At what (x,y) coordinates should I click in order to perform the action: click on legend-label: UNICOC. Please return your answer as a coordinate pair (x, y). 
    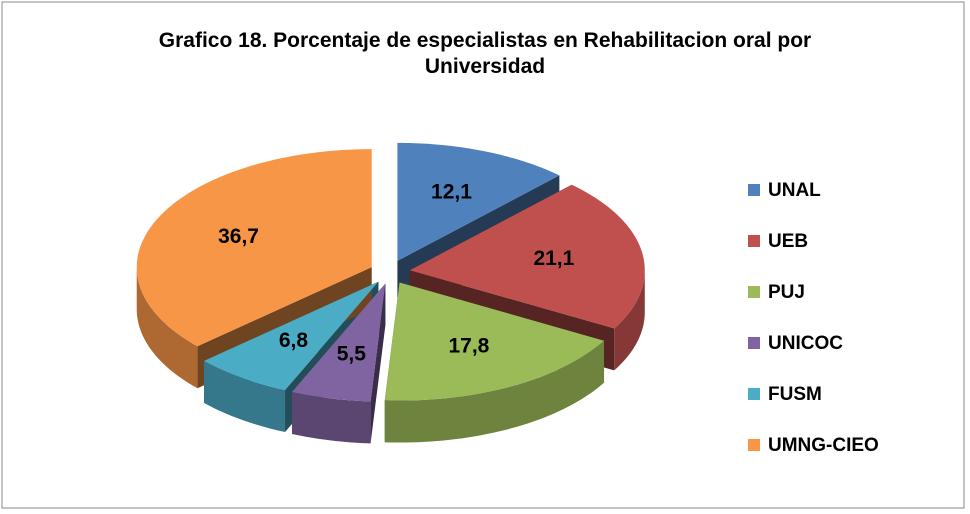
    Looking at the image, I should click on (805, 343).